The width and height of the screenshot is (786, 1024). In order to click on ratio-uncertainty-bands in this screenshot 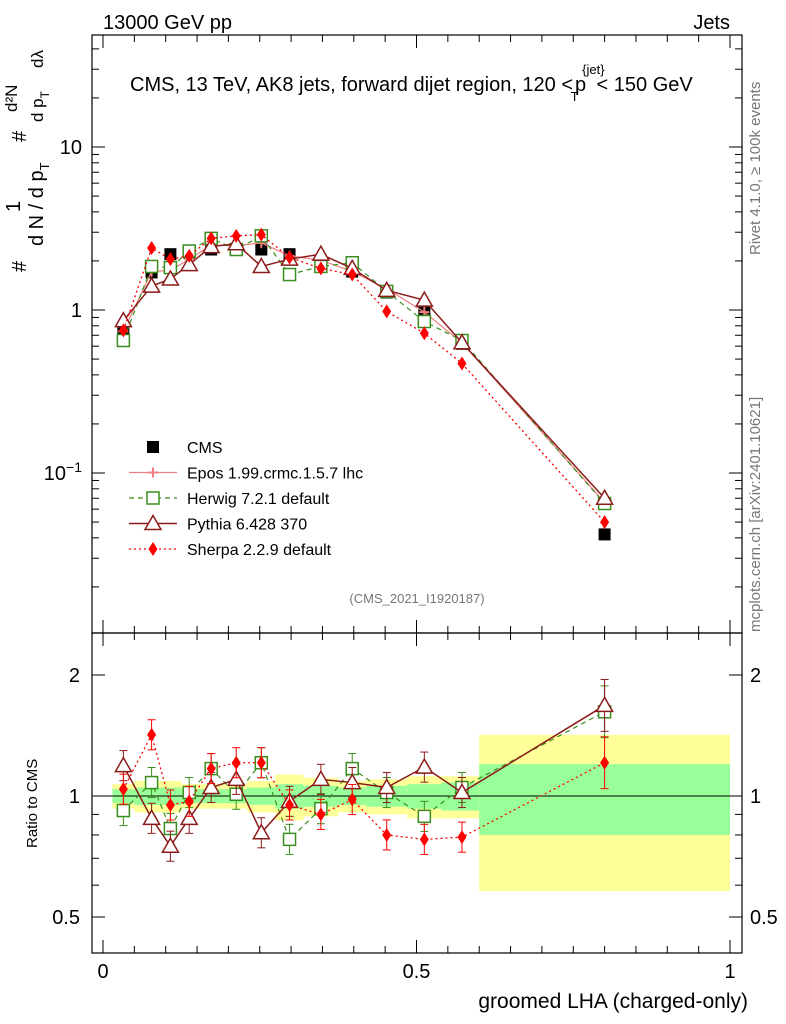, I will do `click(416, 813)`.